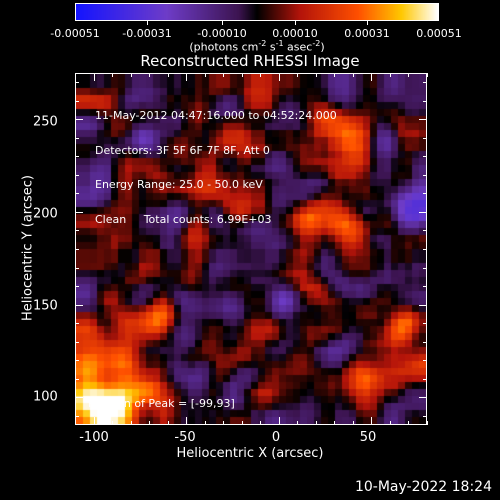 This screenshot has height=500, width=500. Describe the element at coordinates (368, 437) in the screenshot. I see `x-tick-label: 50` at that location.